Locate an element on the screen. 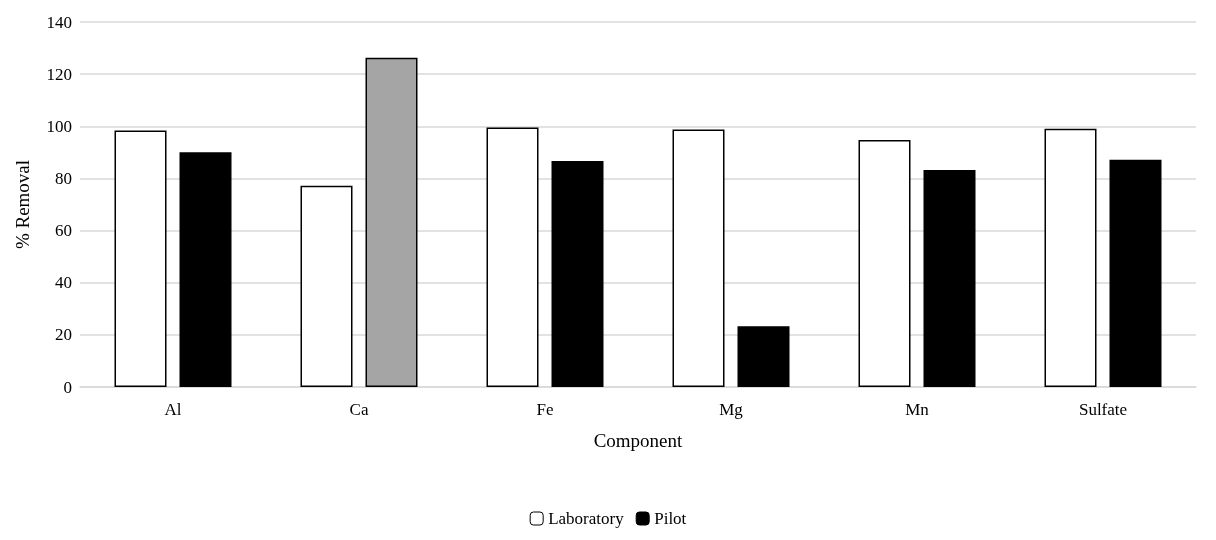  y-tick-label: 140 is located at coordinates (59, 22).